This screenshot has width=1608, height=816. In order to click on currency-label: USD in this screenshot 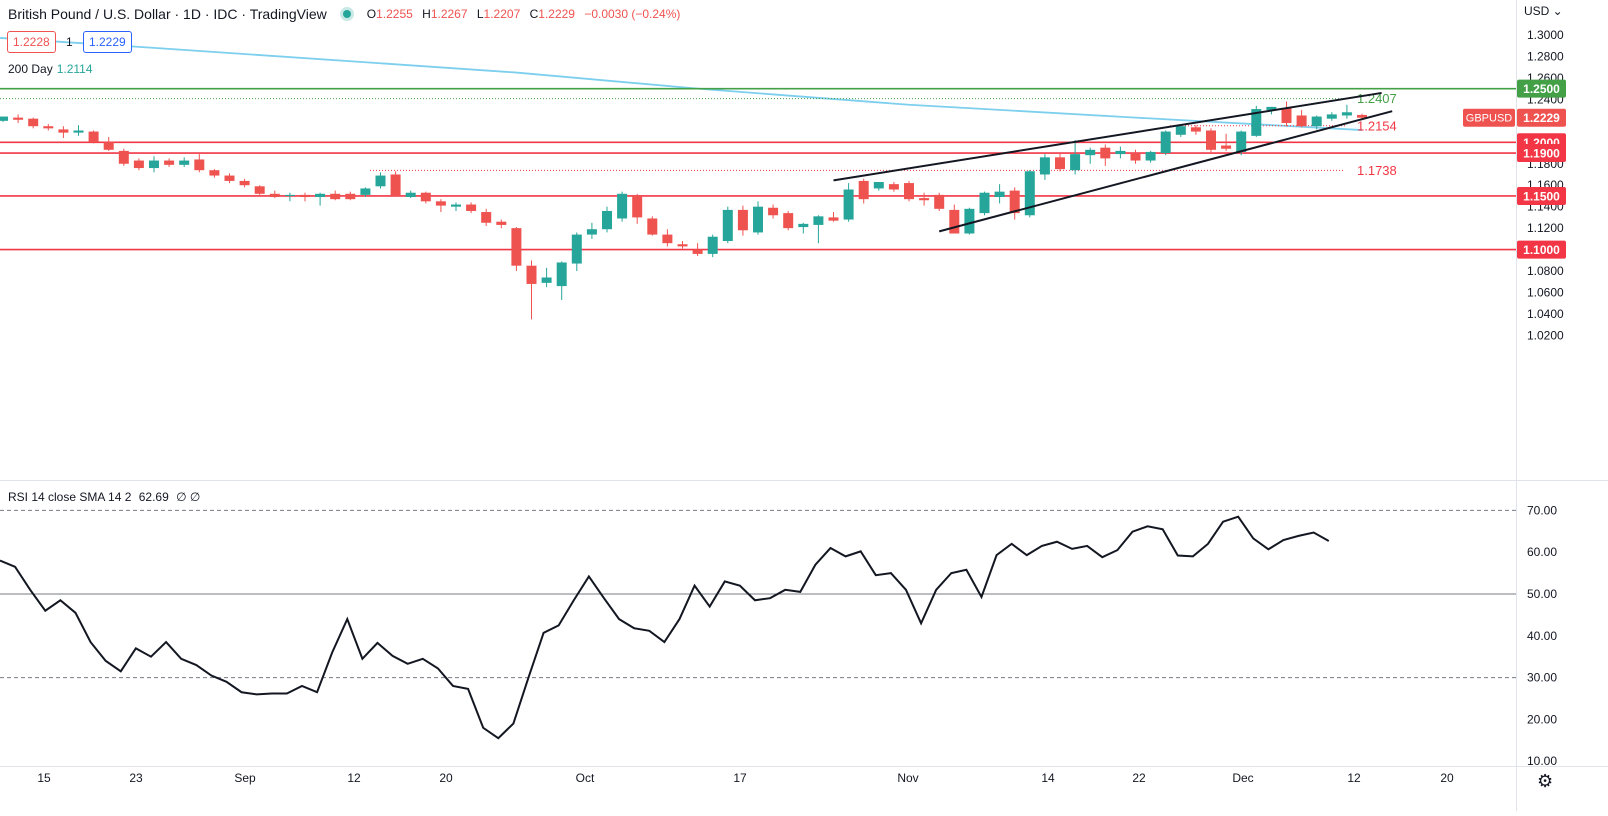, I will do `click(1537, 11)`.